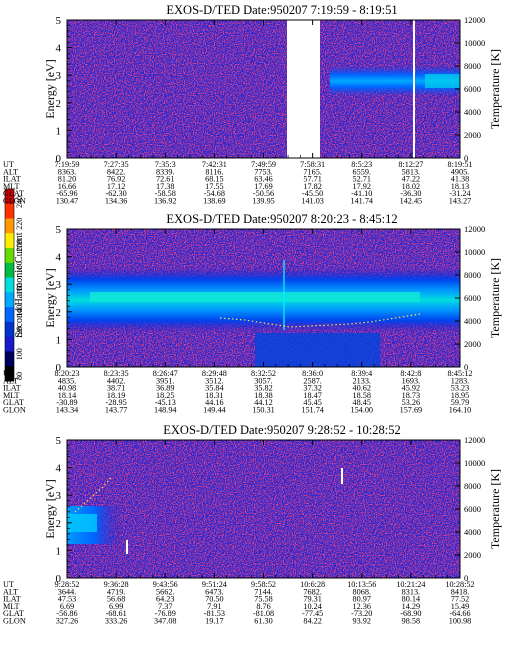 Image resolution: width=505 pixels, height=649 pixels. I want to click on colorbar-tick-label: 160, so click(19, 289).